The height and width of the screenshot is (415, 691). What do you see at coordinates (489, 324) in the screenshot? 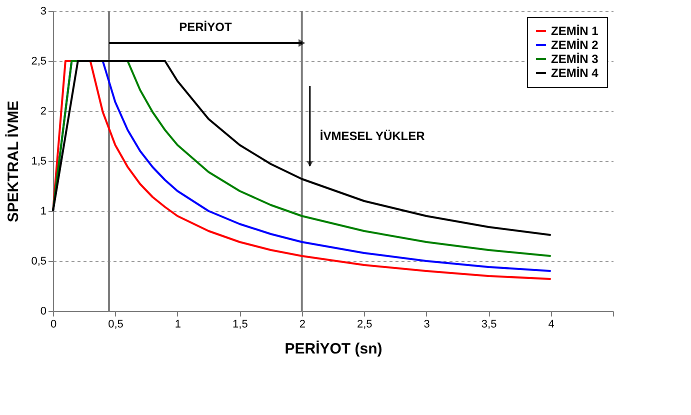
I see `x-tick-label: 3,5` at bounding box center [489, 324].